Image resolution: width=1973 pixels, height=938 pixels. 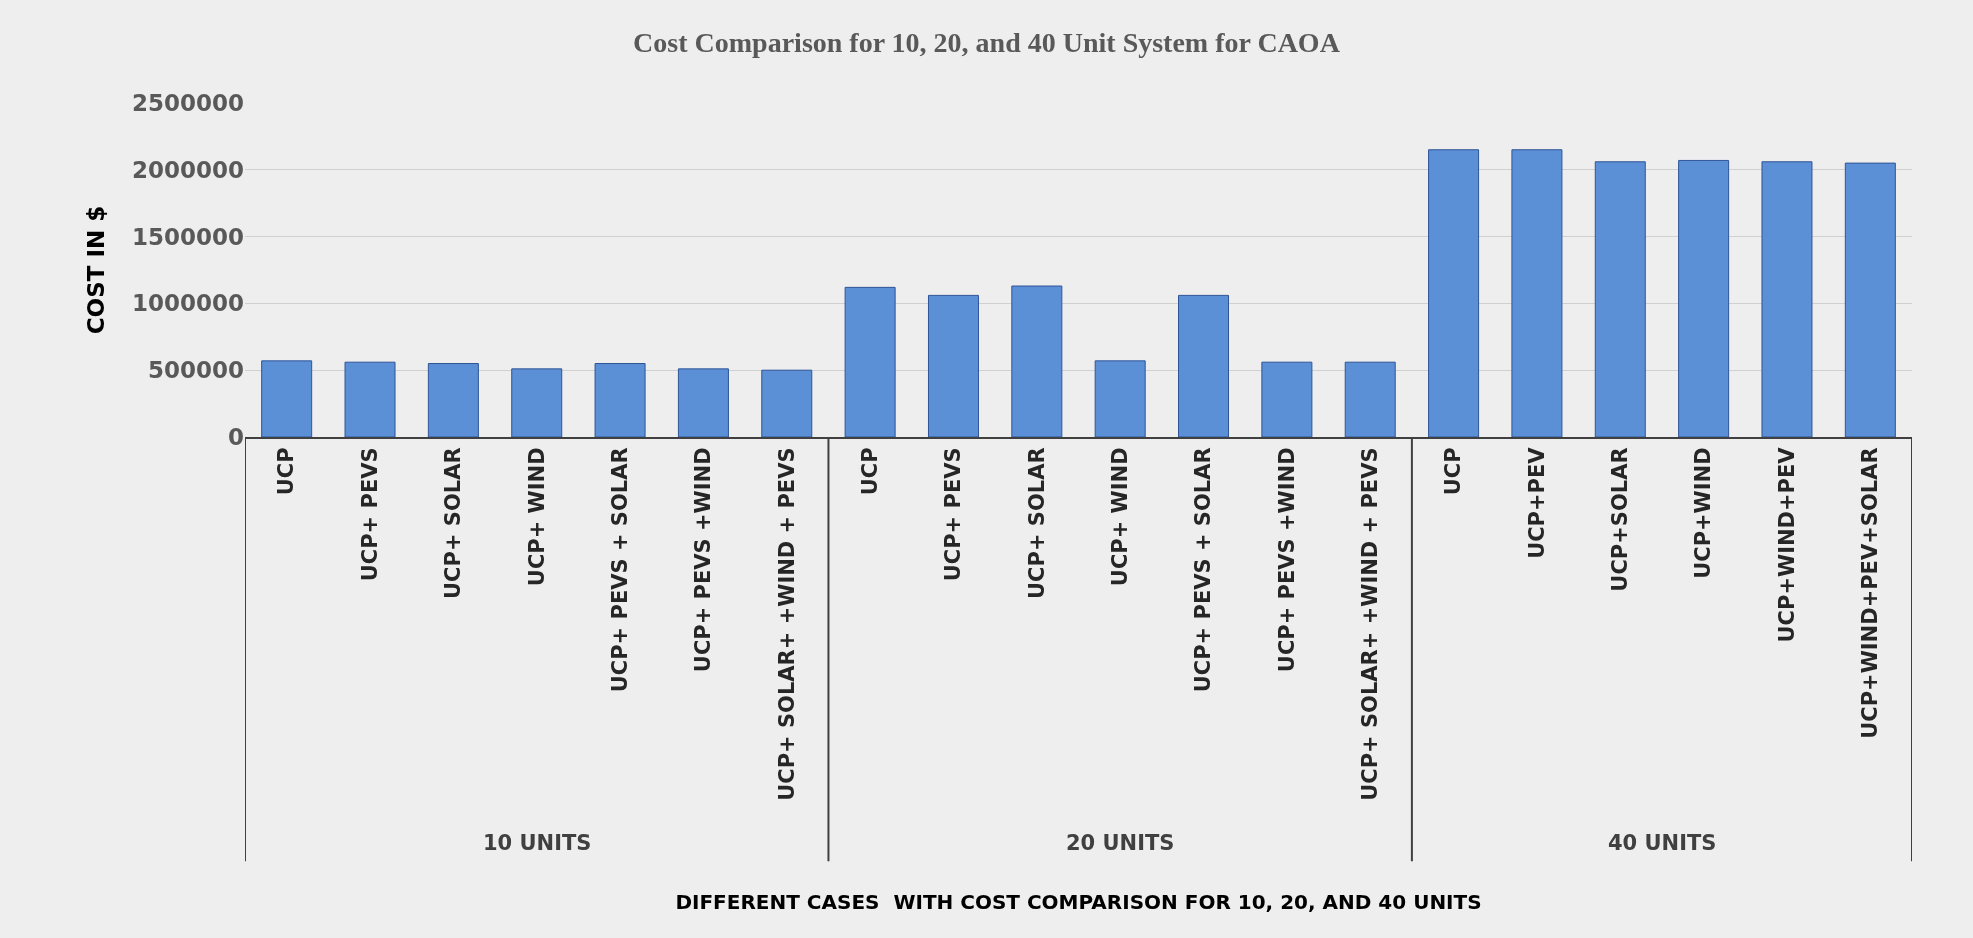 What do you see at coordinates (1120, 843) in the screenshot?
I see `text: 20 UNITS` at bounding box center [1120, 843].